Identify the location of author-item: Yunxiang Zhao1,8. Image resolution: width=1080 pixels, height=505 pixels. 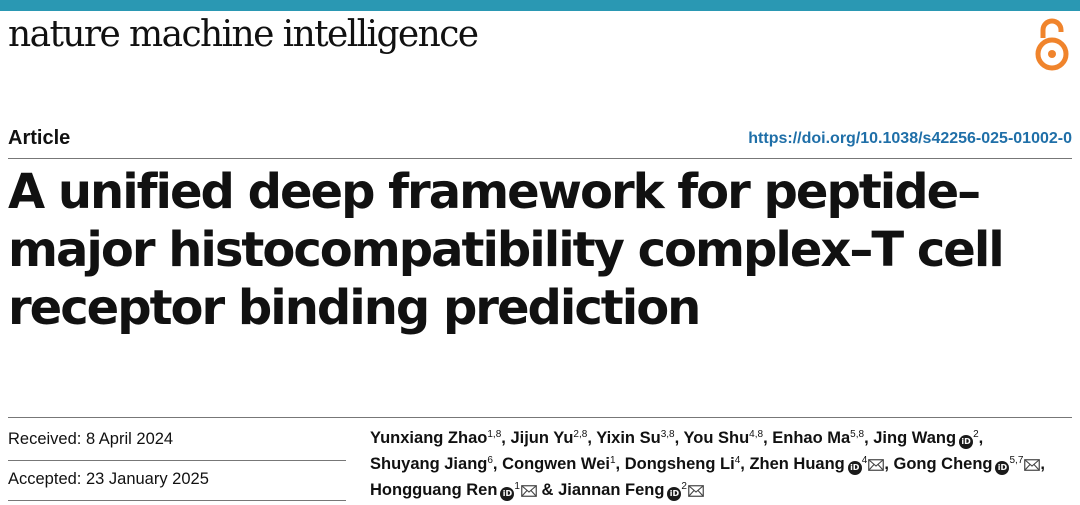
(435, 438).